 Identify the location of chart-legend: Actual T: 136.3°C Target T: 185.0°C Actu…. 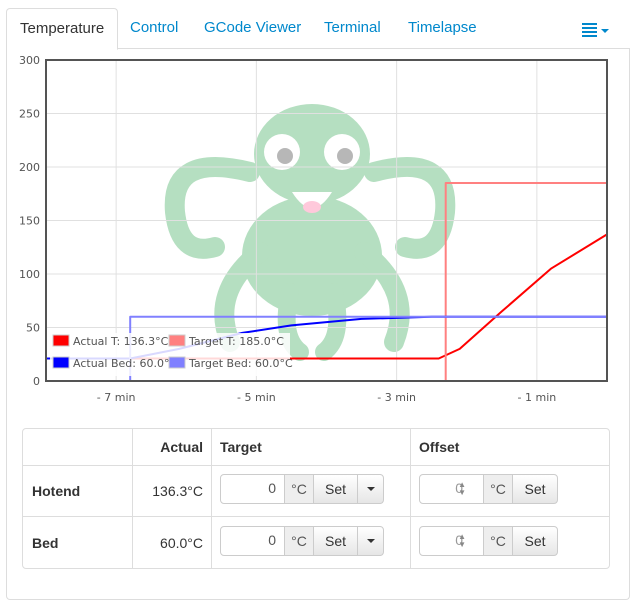
(171, 354).